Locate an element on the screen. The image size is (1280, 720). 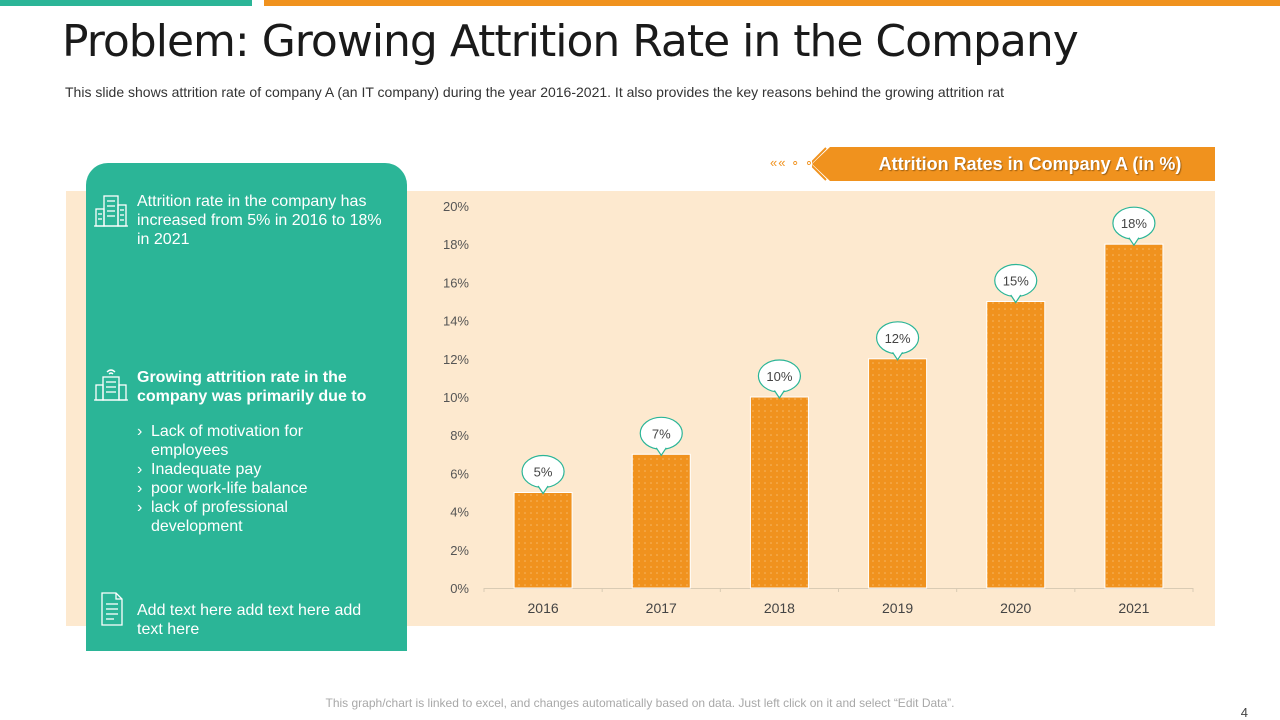
smart-building-icon is located at coordinates (111, 385).